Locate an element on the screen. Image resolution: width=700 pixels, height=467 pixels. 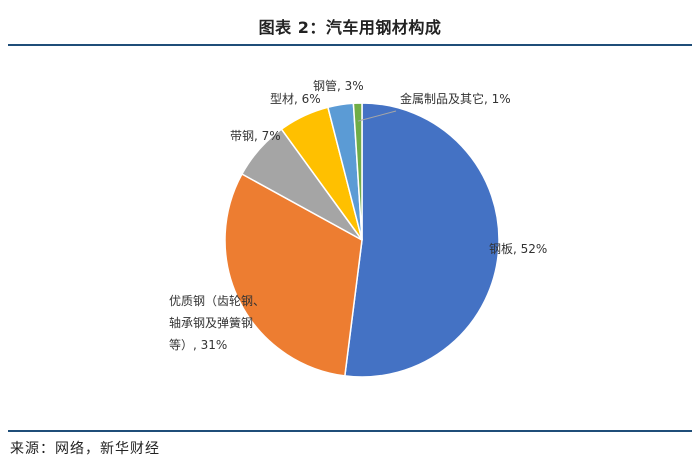
chart-title: 图表 2：汽车用钢材构成 is located at coordinates (350, 27).